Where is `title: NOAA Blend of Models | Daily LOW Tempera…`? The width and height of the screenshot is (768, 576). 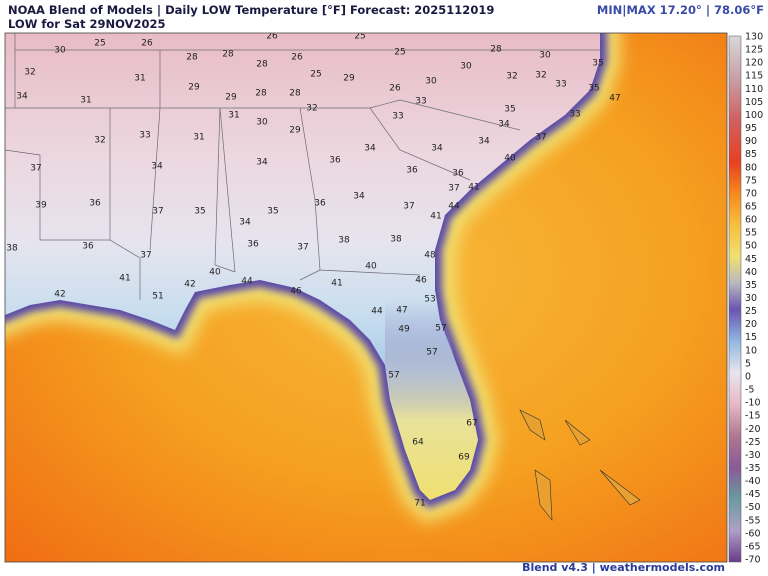
title: NOAA Blend of Models | Daily LOW Tempera… is located at coordinates (251, 10).